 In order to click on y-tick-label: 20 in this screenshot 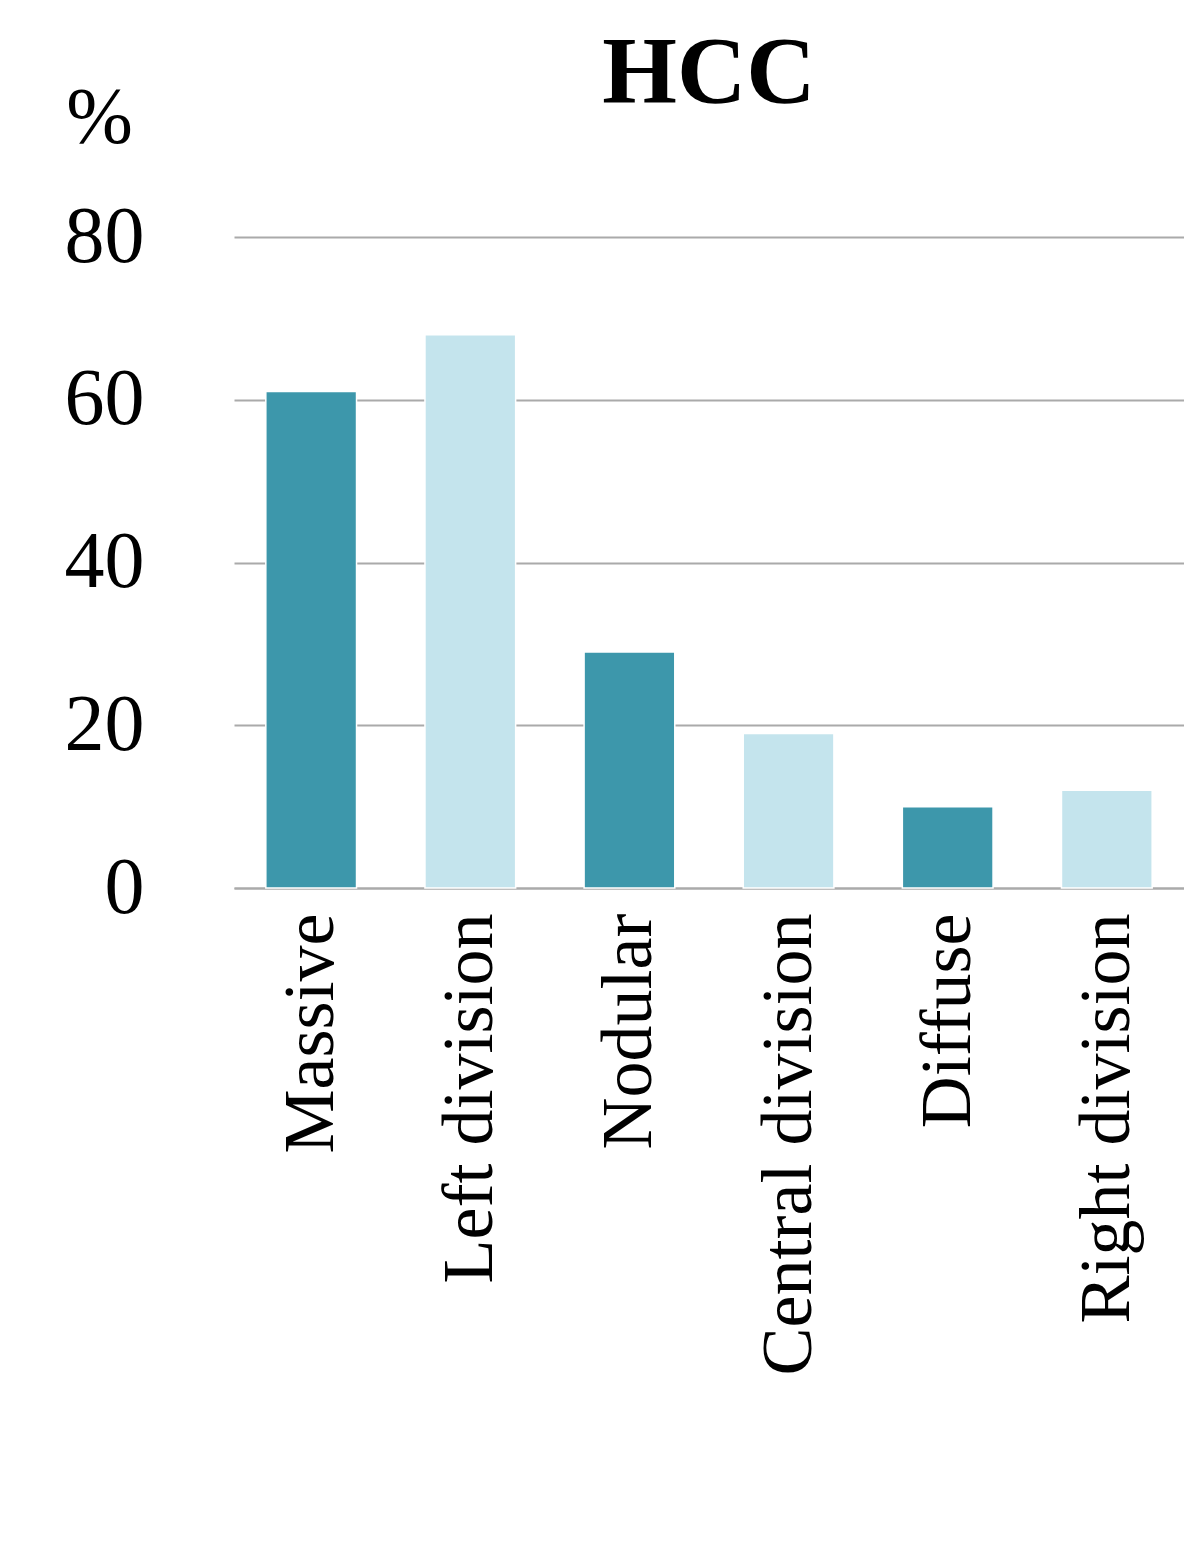, I will do `click(104, 722)`.